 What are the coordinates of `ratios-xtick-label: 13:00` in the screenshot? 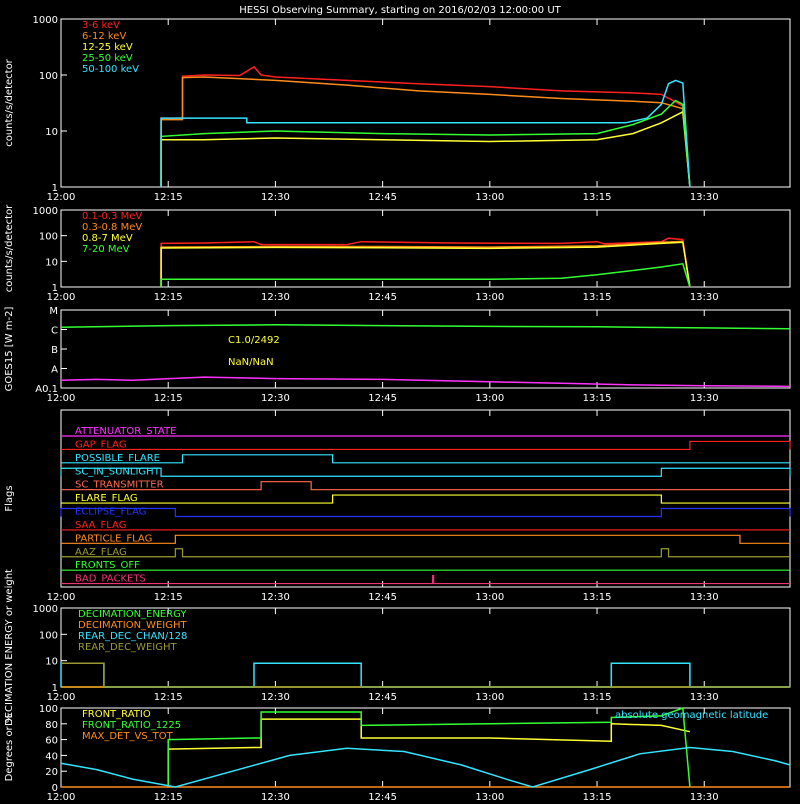 It's located at (489, 796).